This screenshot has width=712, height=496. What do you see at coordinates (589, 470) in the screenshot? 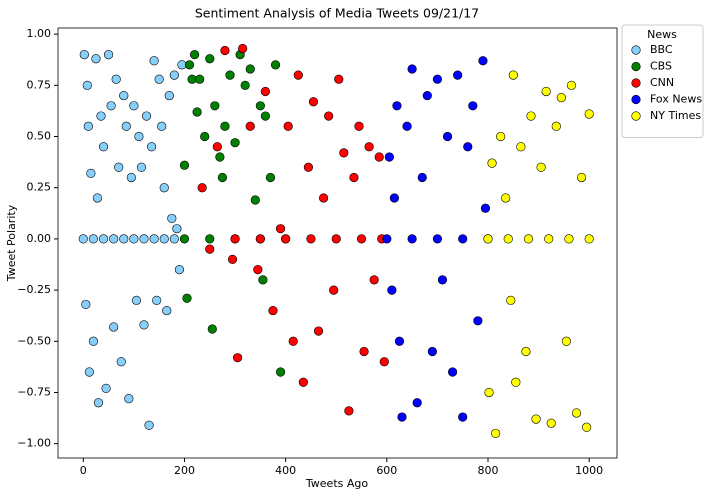
I see `x-tick-label: 1000` at bounding box center [589, 470].